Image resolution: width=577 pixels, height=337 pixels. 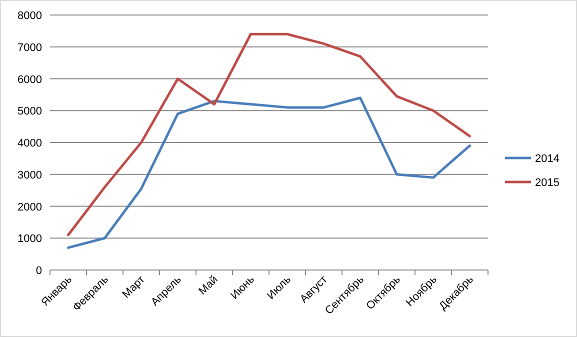 I want to click on legend-label: 2015, so click(x=547, y=183).